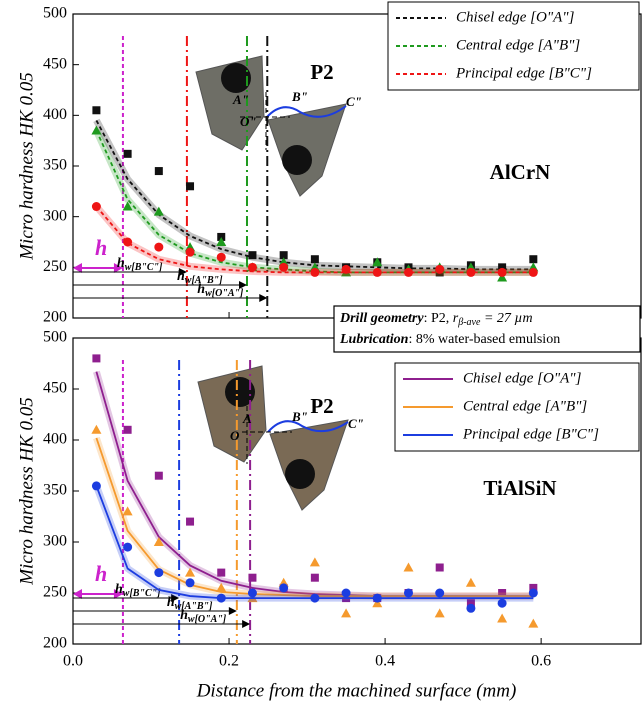 The image size is (643, 708). I want to click on h-label: h, so click(101, 573).